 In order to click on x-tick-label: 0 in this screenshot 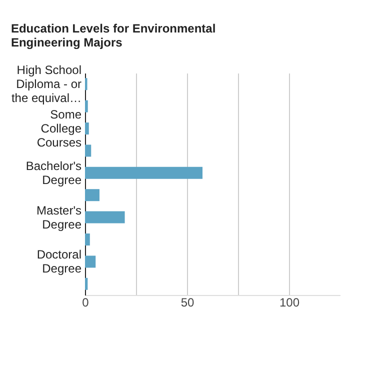, I will do `click(86, 303)`.